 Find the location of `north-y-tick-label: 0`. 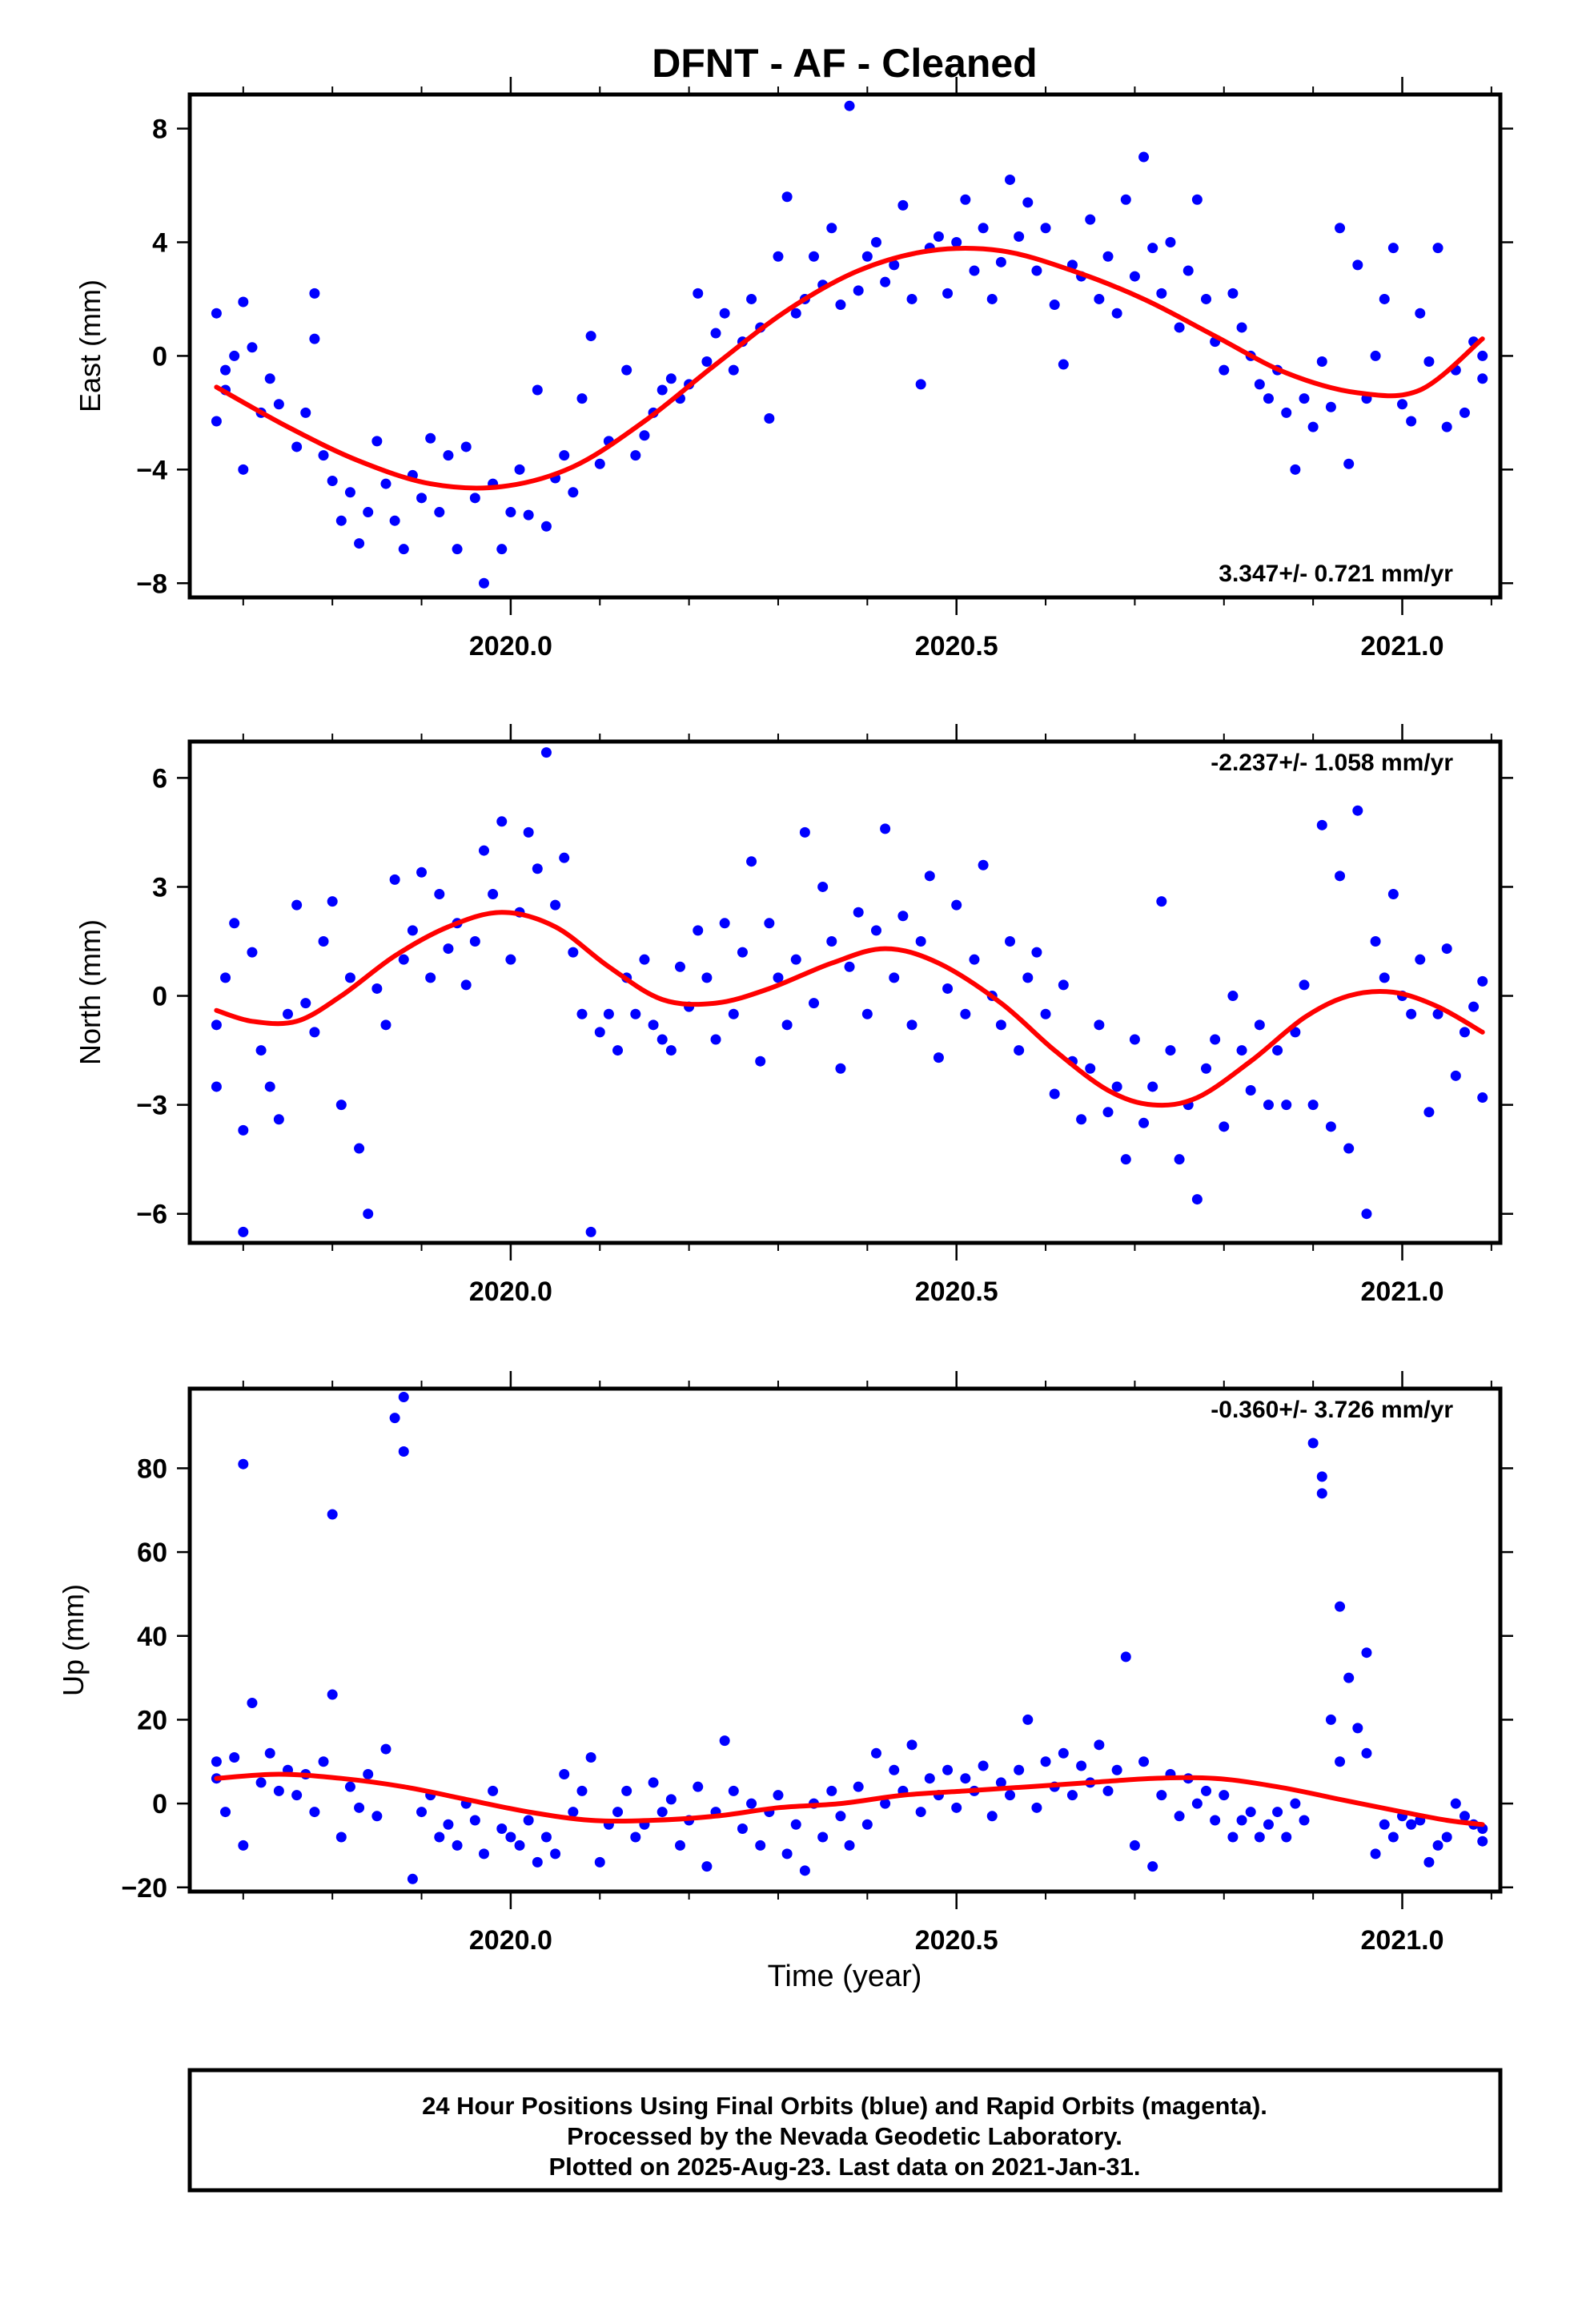

north-y-tick-label: 0 is located at coordinates (159, 997).